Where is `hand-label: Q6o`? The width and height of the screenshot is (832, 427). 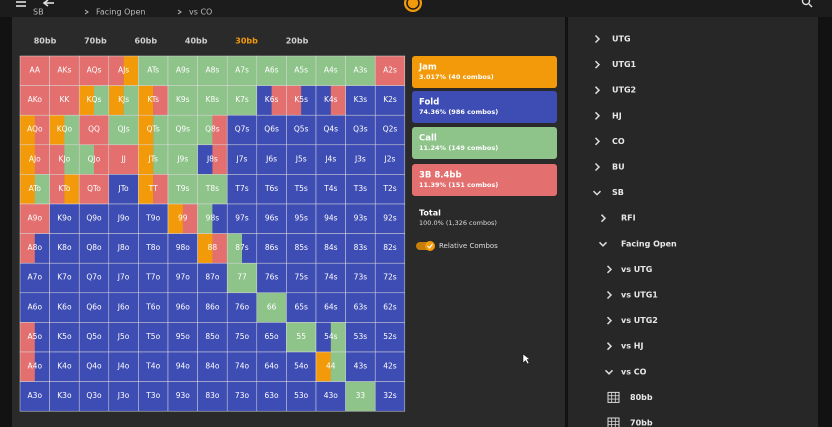
hand-label: Q6o is located at coordinates (94, 306).